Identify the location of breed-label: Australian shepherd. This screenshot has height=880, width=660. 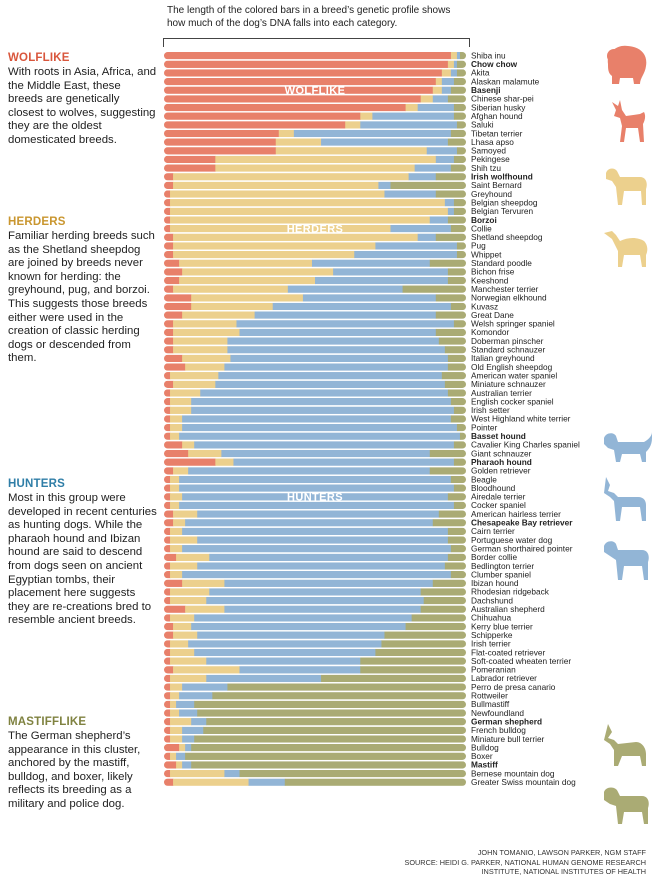
(508, 609).